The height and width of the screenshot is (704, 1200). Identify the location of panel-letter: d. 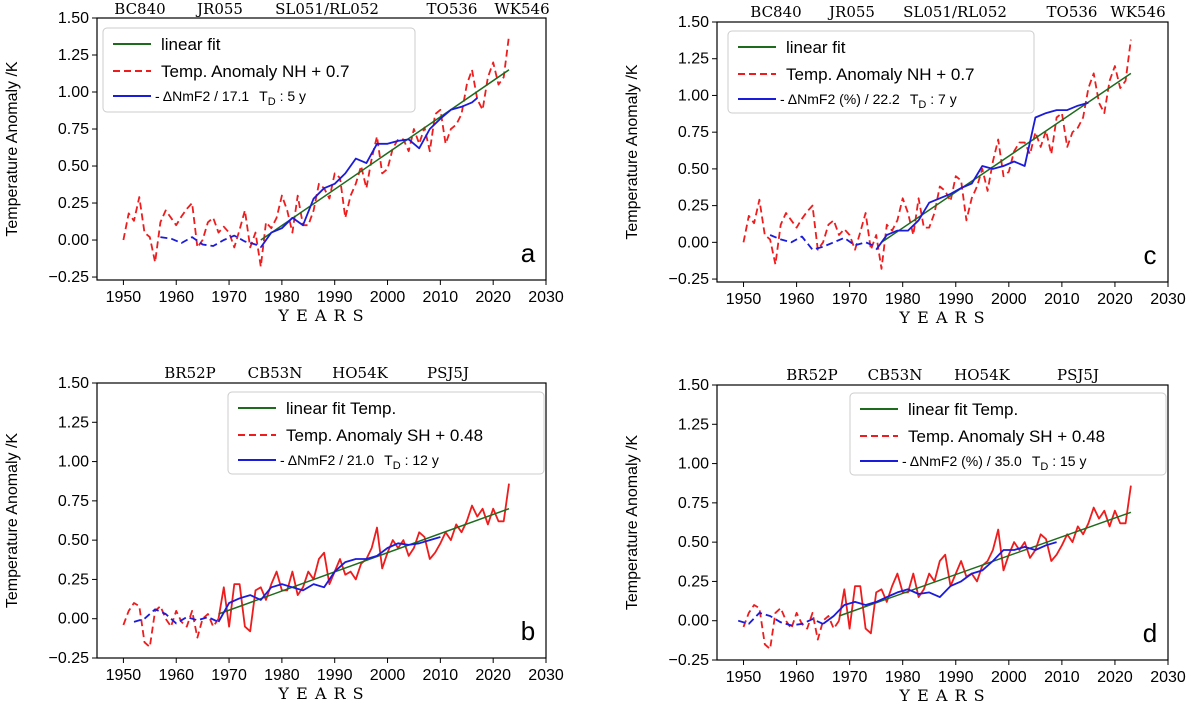
(1150, 633).